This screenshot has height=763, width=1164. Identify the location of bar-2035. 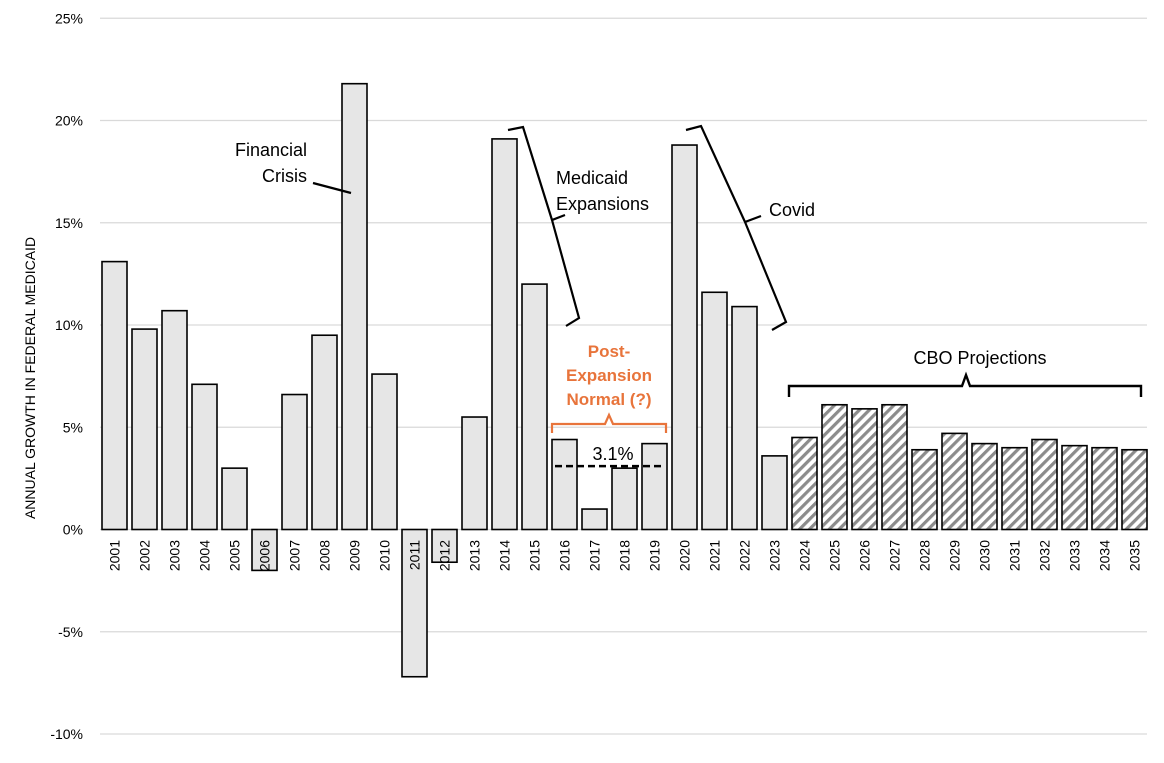
(1134, 489).